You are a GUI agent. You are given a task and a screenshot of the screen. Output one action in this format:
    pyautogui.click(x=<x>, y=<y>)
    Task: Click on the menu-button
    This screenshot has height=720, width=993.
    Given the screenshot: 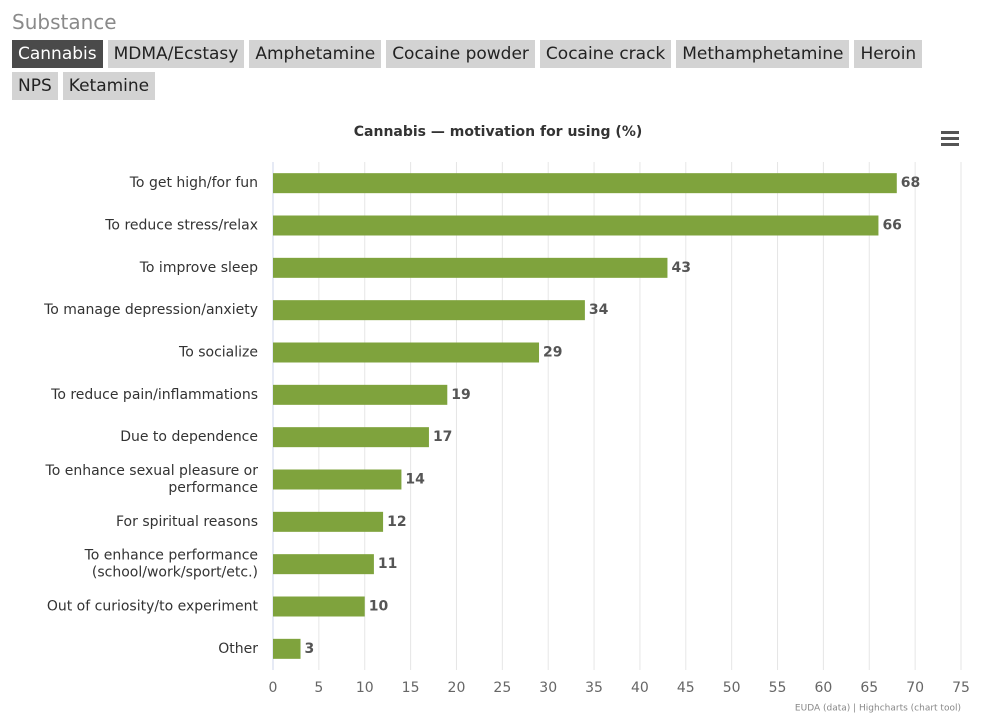 What is the action you would take?
    pyautogui.click(x=950, y=138)
    